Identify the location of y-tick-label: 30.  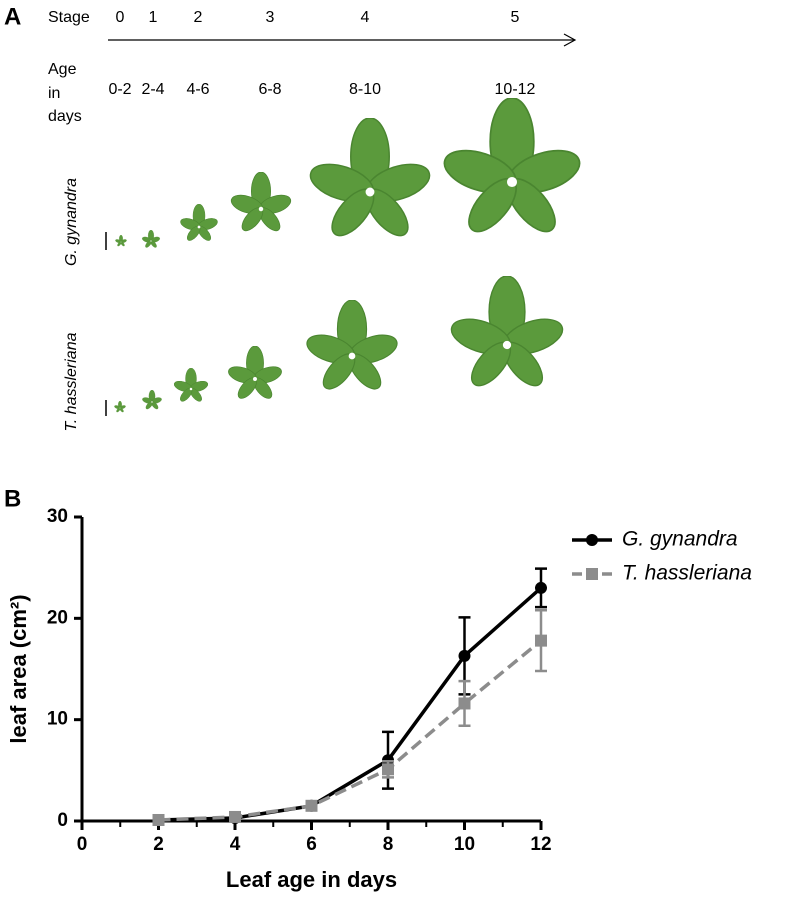
(57, 516).